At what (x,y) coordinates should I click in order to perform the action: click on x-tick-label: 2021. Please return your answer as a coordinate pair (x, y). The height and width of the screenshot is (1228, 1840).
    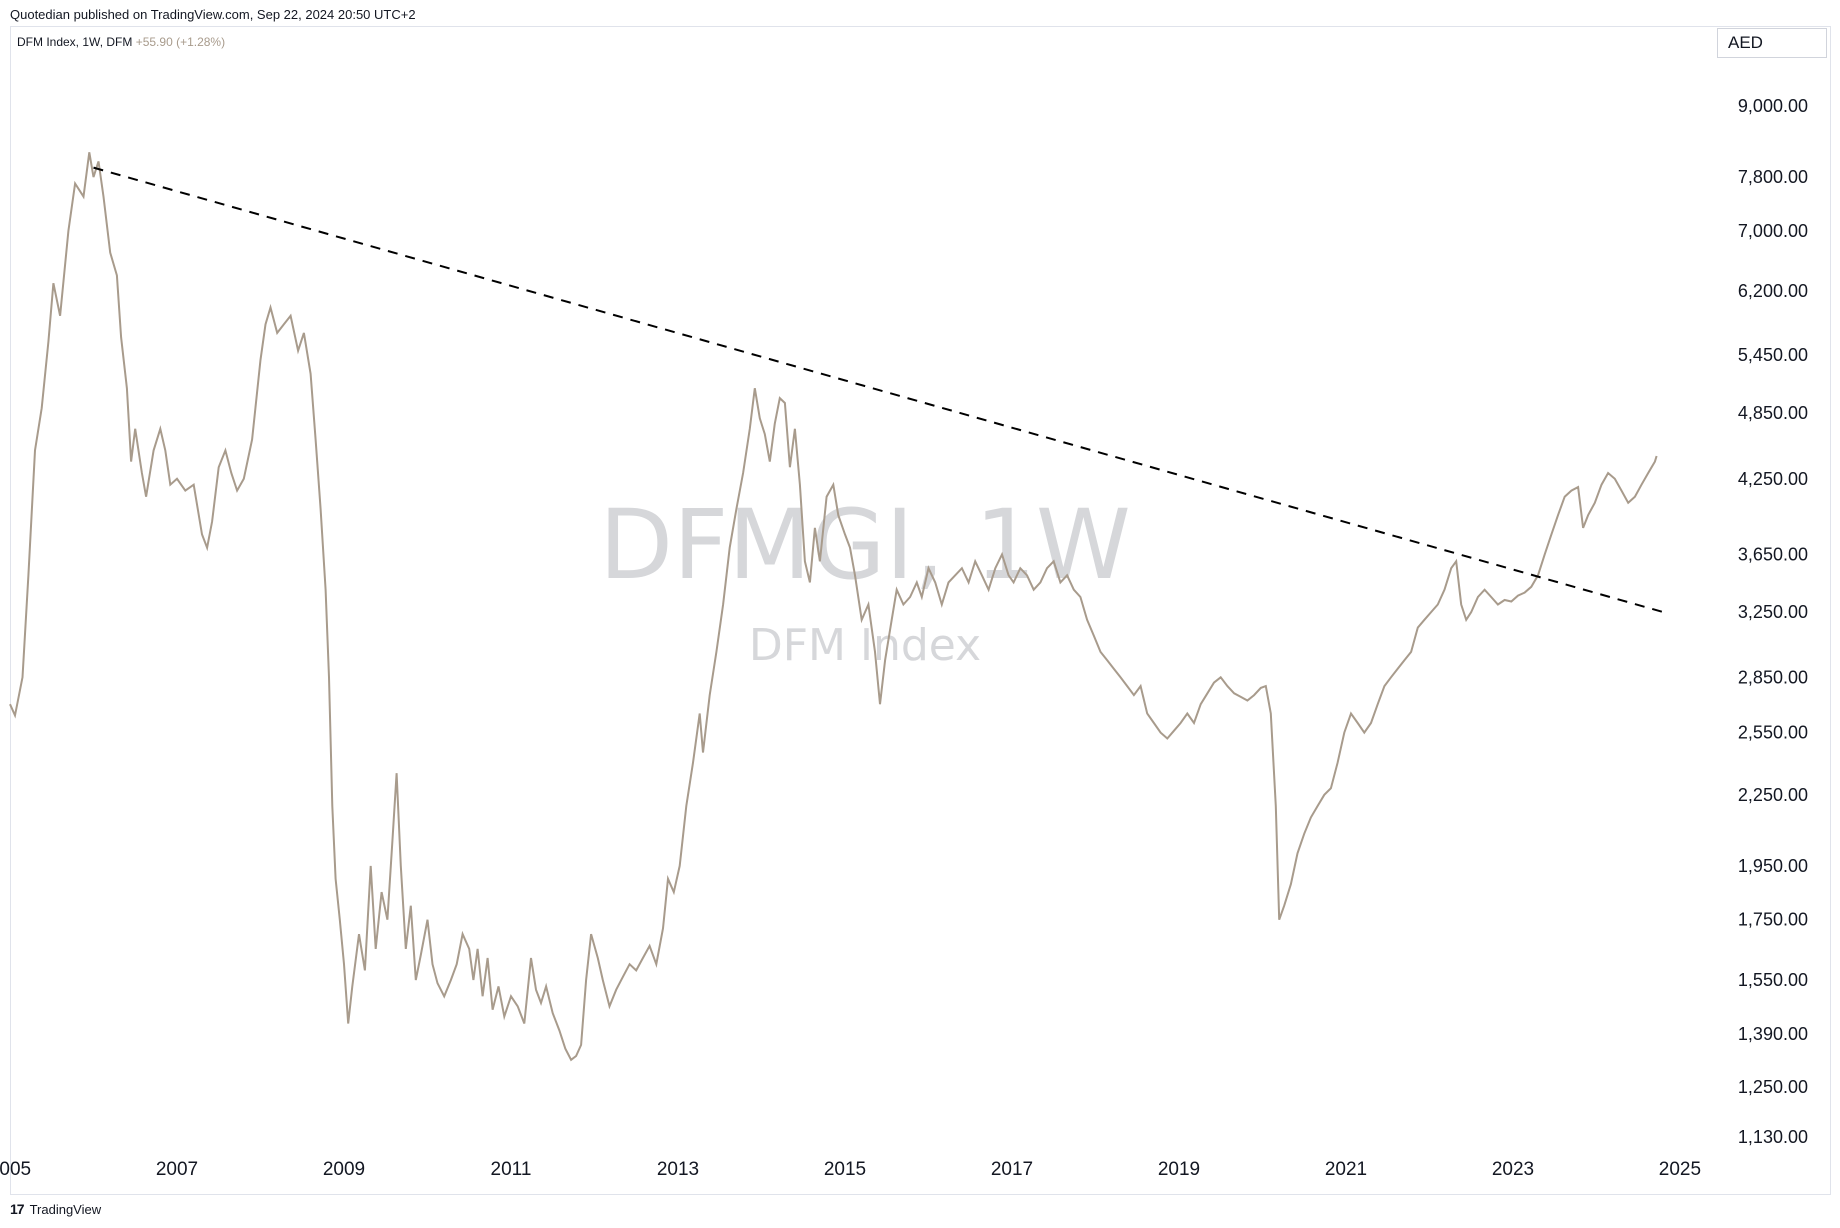
    Looking at the image, I should click on (1346, 1169).